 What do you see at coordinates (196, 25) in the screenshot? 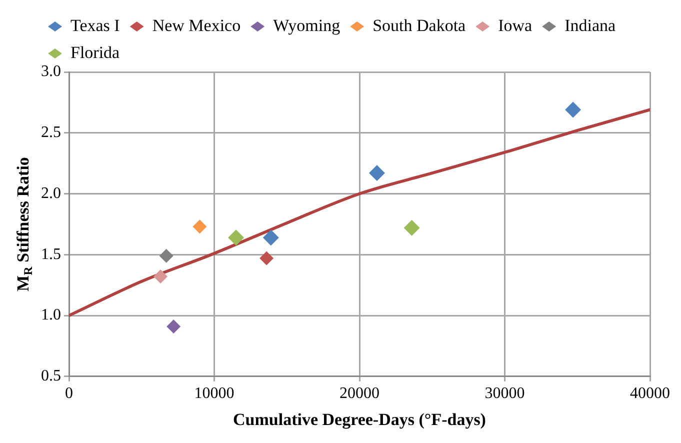
I see `legend-label: New Mexico` at bounding box center [196, 25].